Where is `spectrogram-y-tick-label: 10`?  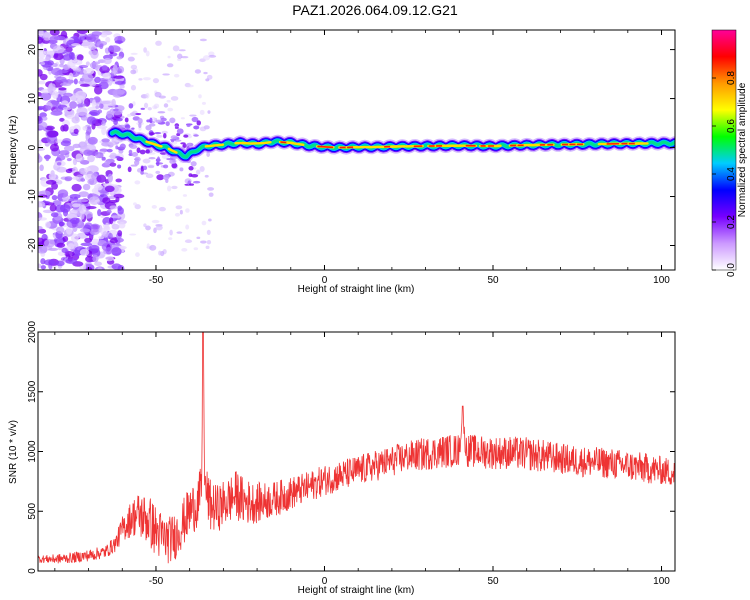 spectrogram-y-tick-label: 10 is located at coordinates (32, 99).